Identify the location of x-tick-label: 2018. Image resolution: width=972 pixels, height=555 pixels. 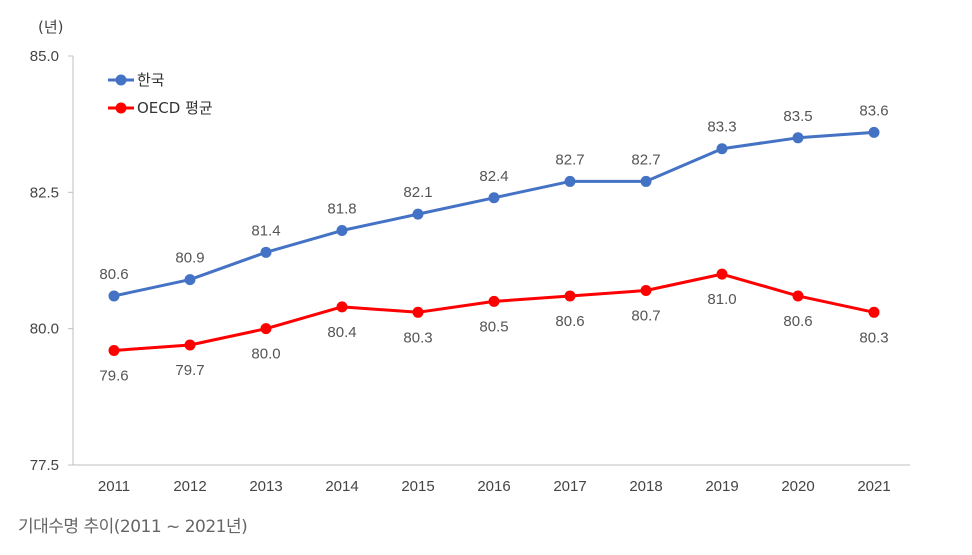
(645, 486).